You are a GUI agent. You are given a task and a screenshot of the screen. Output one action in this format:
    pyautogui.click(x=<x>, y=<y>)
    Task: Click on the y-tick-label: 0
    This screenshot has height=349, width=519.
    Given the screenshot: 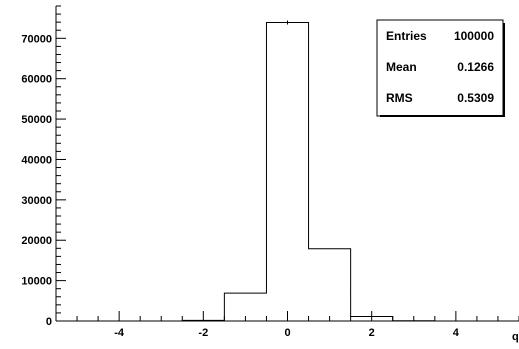 What is the action you would take?
    pyautogui.click(x=49, y=322)
    